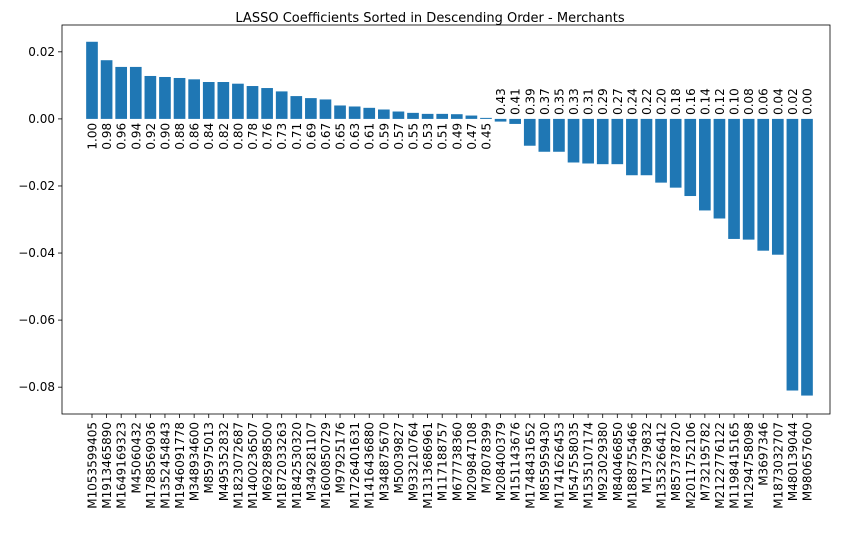 This screenshot has width=847, height=535. I want to click on x-tick-label: M151143676, so click(516, 461).